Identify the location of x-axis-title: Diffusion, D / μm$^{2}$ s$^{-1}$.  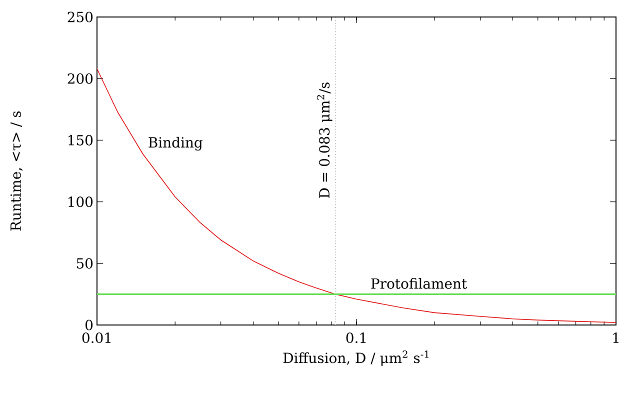
(355, 358).